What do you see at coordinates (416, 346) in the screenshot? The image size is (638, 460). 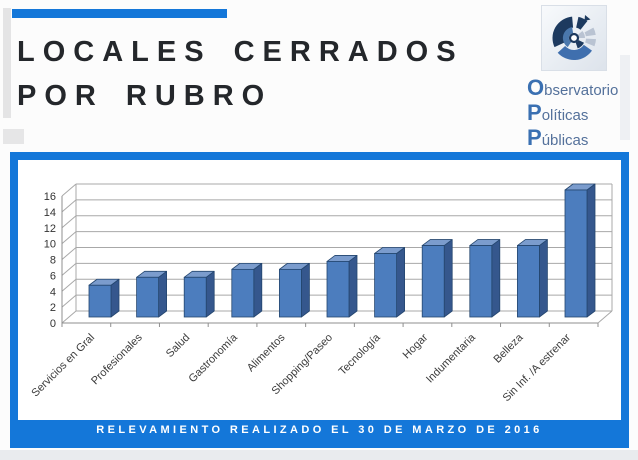 I see `category-label: Hogar` at bounding box center [416, 346].